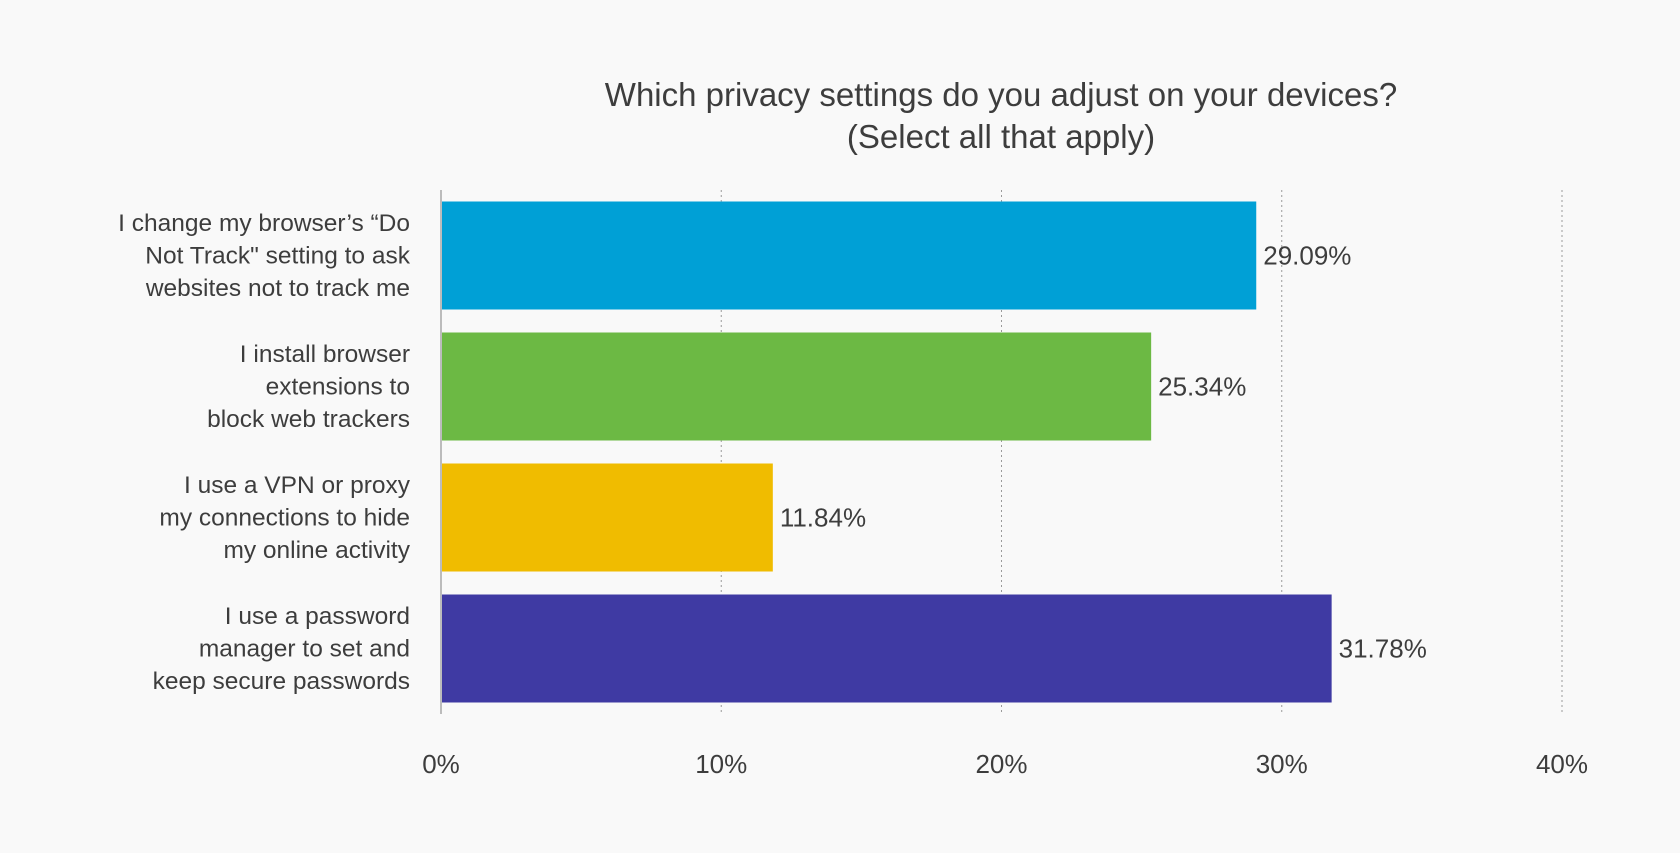  Describe the element at coordinates (277, 256) in the screenshot. I see `category-label: Not Track" setting to ask` at that location.